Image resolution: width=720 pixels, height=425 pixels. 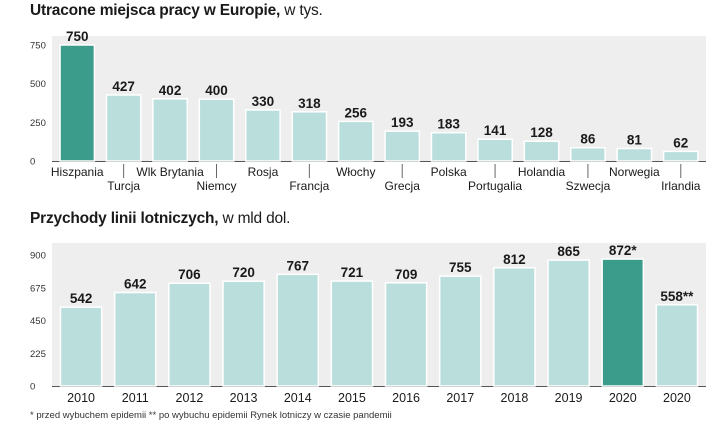 What do you see at coordinates (135, 398) in the screenshot?
I see `chart2-category-label: 2011` at bounding box center [135, 398].